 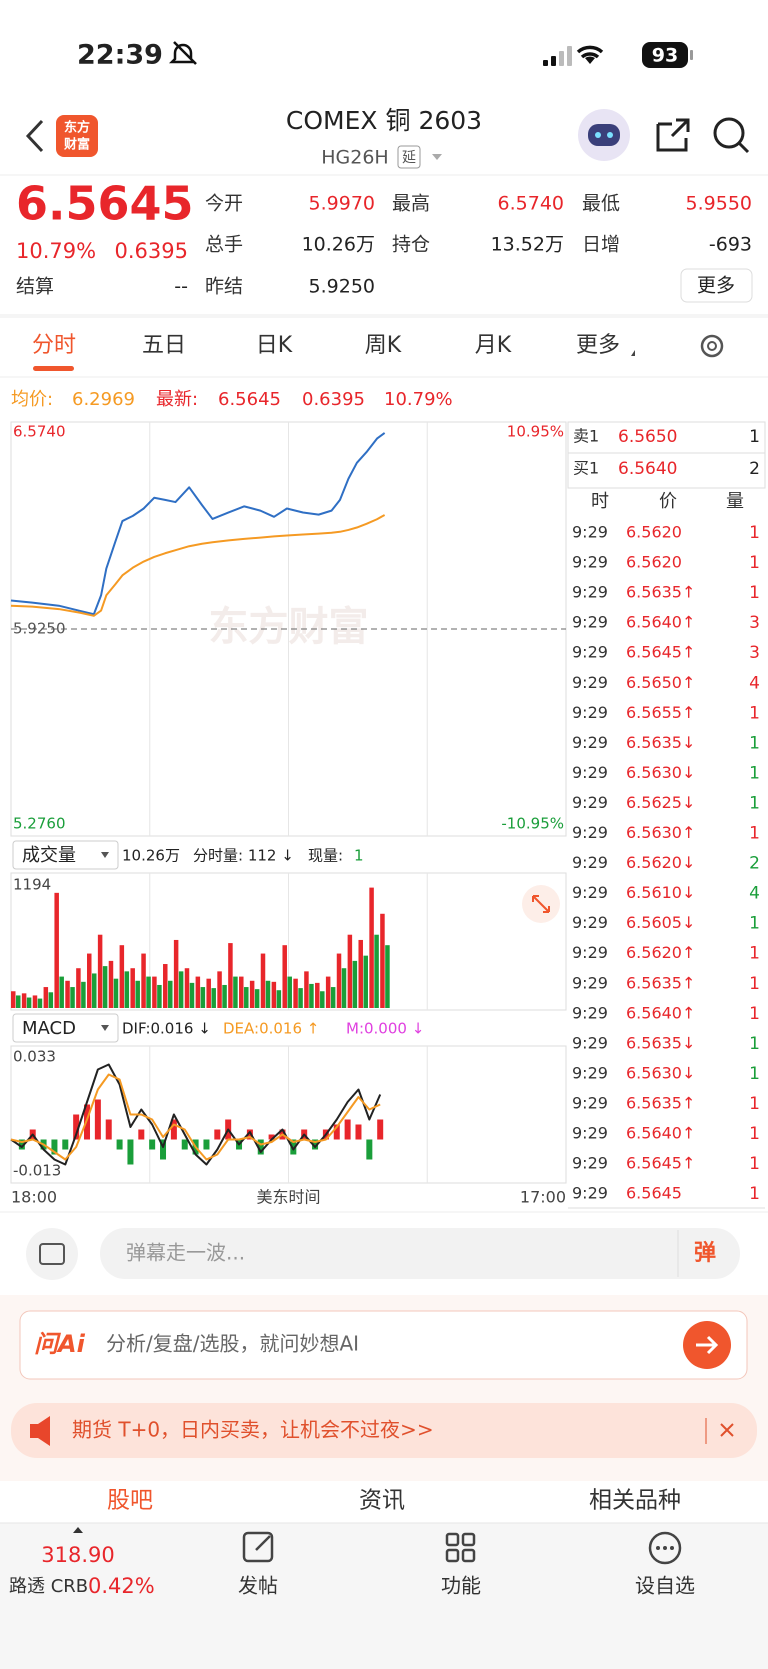 I want to click on trade-volume: 2, so click(x=754, y=864).